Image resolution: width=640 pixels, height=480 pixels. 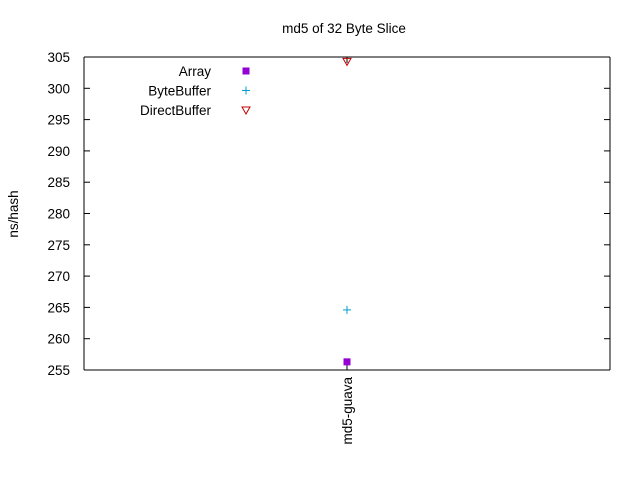 I want to click on data-point-directbuffer, so click(x=347, y=62).